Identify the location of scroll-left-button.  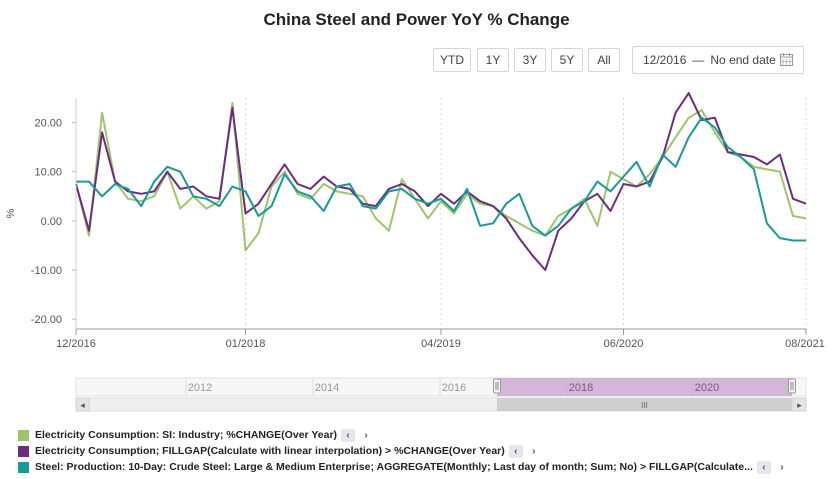
(82, 404).